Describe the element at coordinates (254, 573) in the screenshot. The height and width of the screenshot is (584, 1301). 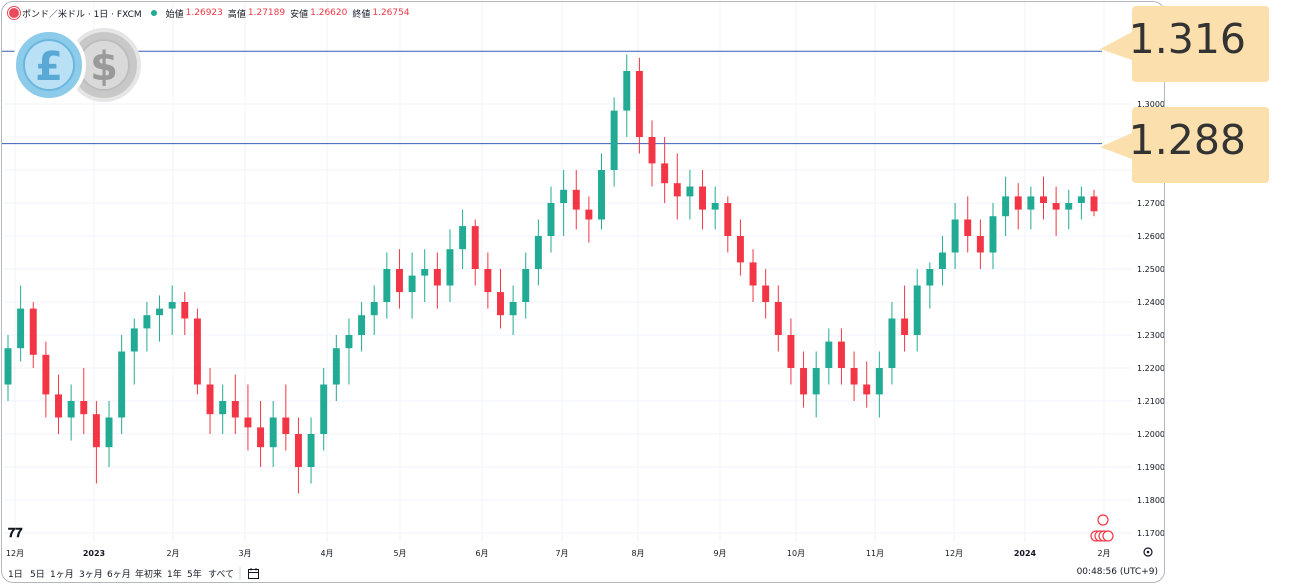
I see `calendar-goto-icon` at that location.